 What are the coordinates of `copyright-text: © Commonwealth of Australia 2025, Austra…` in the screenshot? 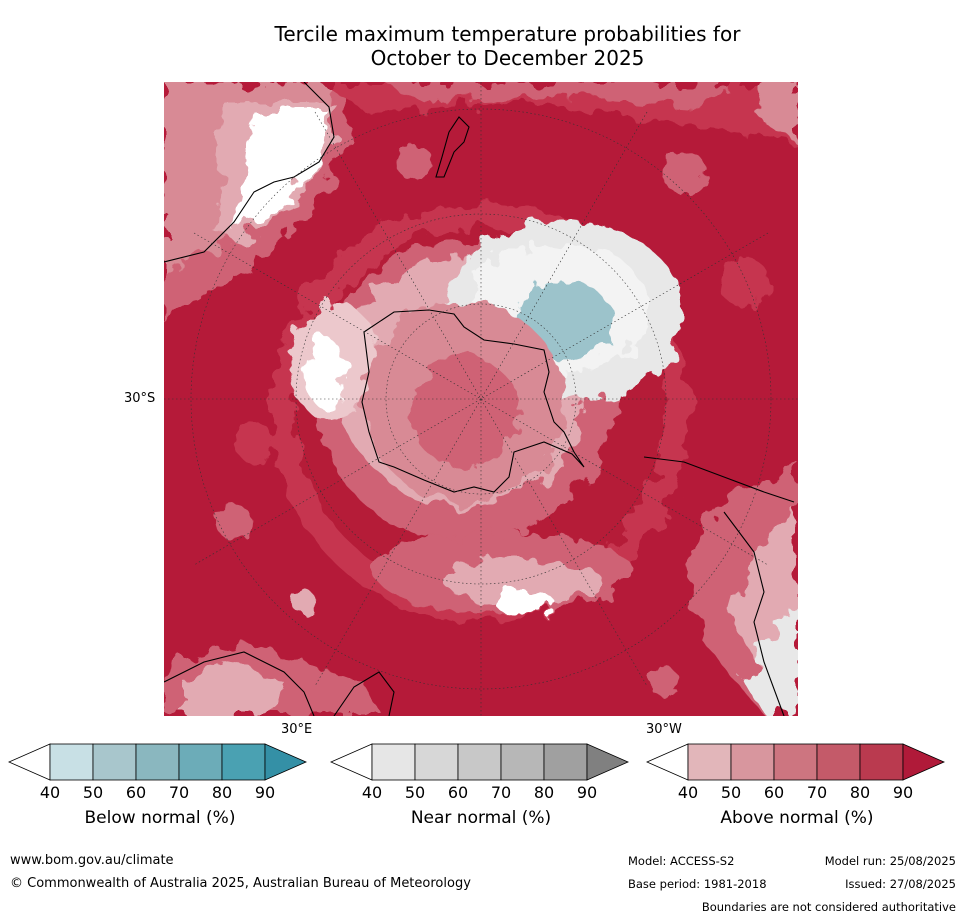 It's located at (240, 883).